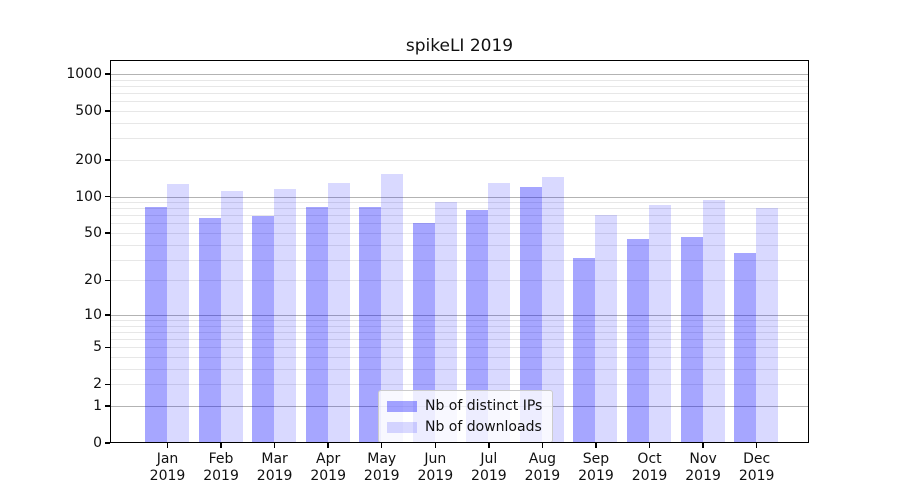 The image size is (900, 500). I want to click on legend: Nb of distinct IPs Nb of downloads, so click(466, 416).